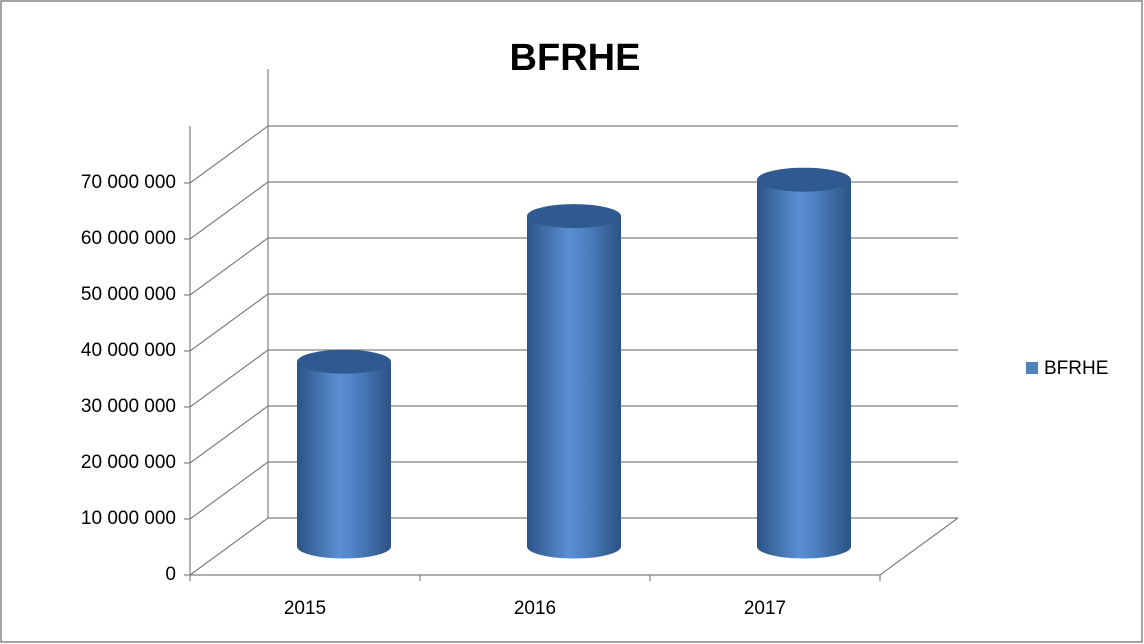 The image size is (1144, 644). I want to click on x-tick-label: 2015, so click(305, 608).